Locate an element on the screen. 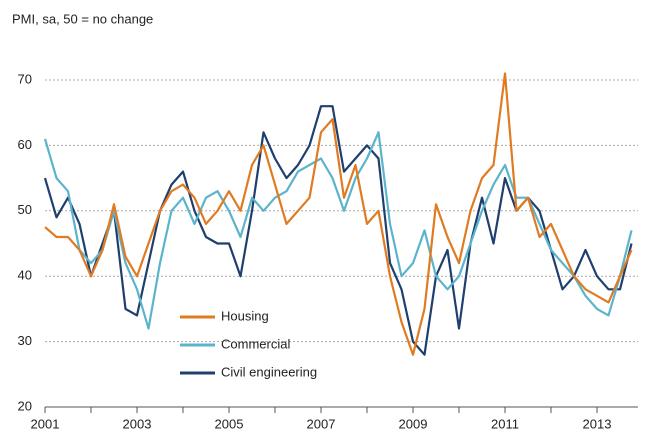  chart-subtitle: PMI, sa, 50 = no change is located at coordinates (82, 18).